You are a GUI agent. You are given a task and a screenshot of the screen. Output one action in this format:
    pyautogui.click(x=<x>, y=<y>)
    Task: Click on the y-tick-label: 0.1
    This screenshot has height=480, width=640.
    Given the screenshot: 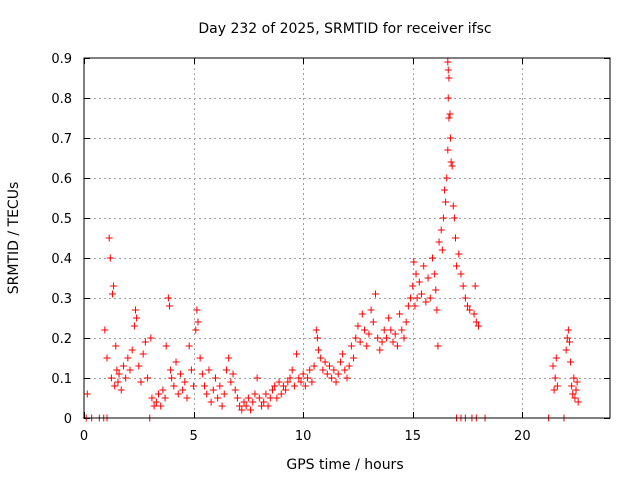 What is the action you would take?
    pyautogui.click(x=61, y=379)
    